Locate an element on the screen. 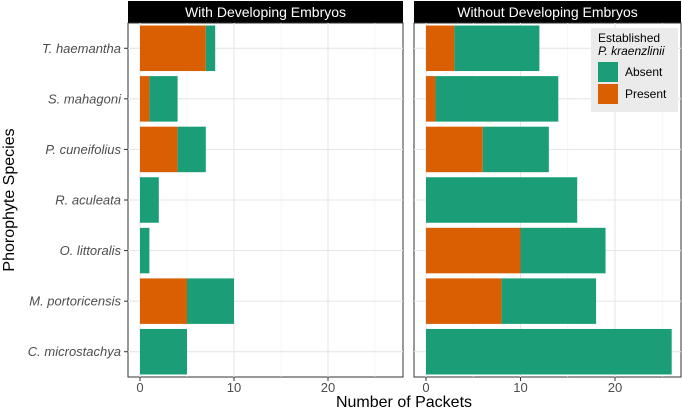 This screenshot has height=418, width=682. y-tick-label: O. littoralis is located at coordinates (91, 250).